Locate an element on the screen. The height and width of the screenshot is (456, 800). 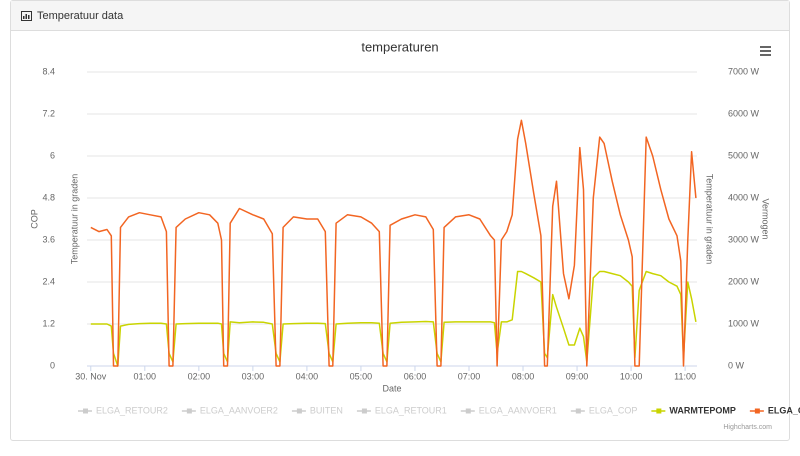
y-tick-label: 6 is located at coordinates (52, 155).